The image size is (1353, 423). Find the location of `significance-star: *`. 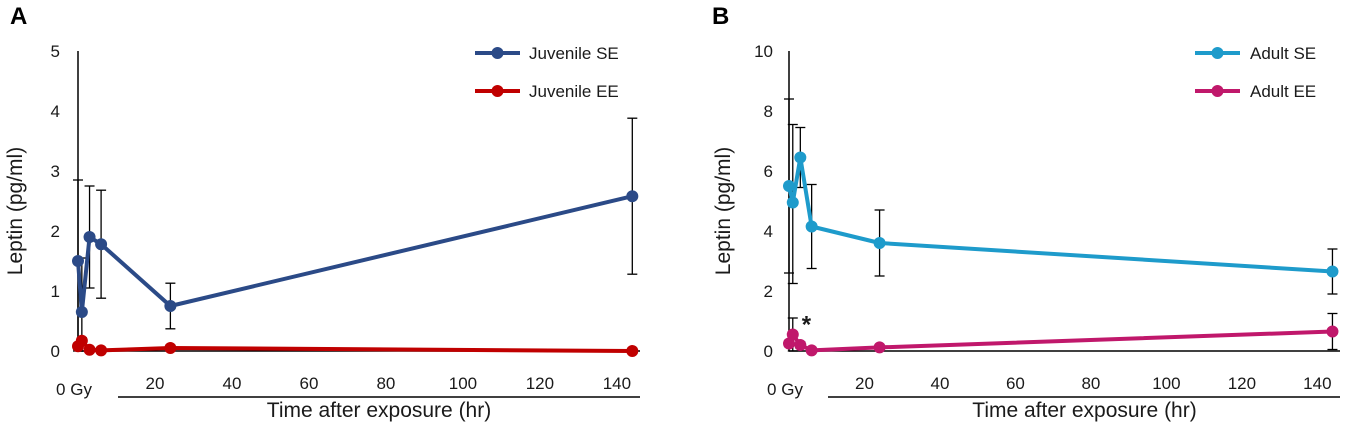

significance-star: * is located at coordinates (807, 325).